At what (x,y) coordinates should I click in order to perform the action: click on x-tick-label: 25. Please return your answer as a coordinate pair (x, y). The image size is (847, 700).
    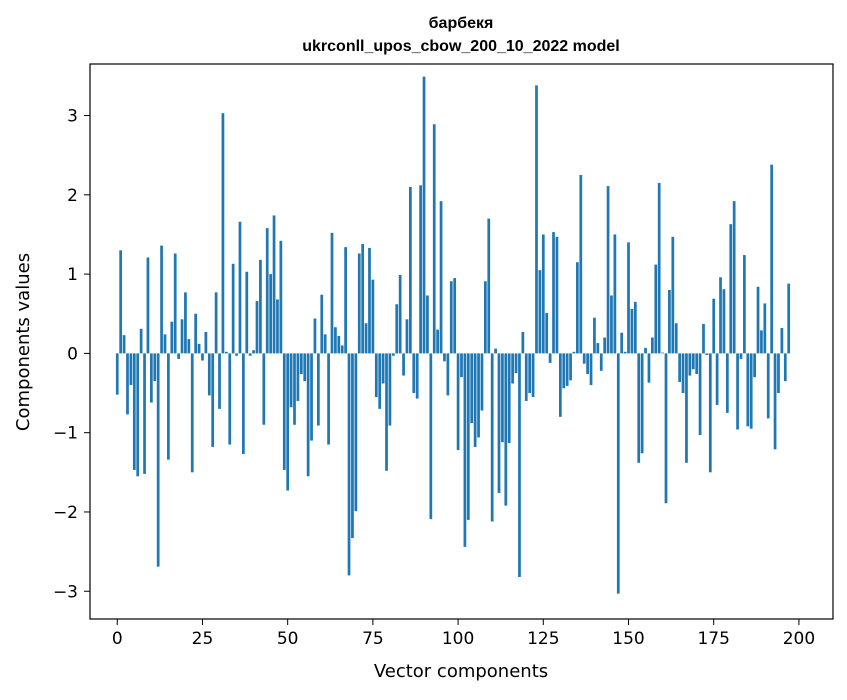
    Looking at the image, I should click on (203, 639).